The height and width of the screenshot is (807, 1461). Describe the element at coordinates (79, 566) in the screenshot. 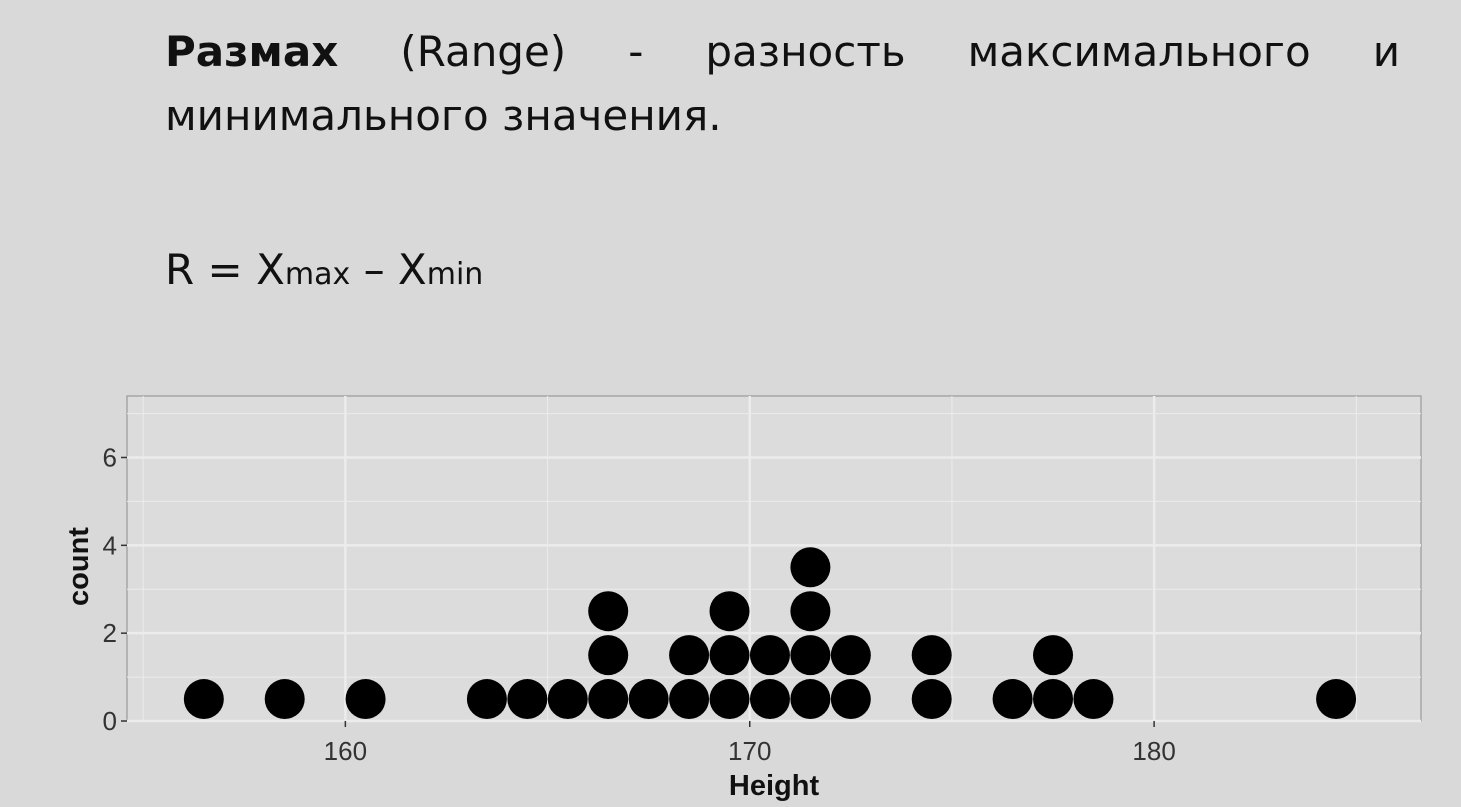

I see `y-axis-title: count` at that location.